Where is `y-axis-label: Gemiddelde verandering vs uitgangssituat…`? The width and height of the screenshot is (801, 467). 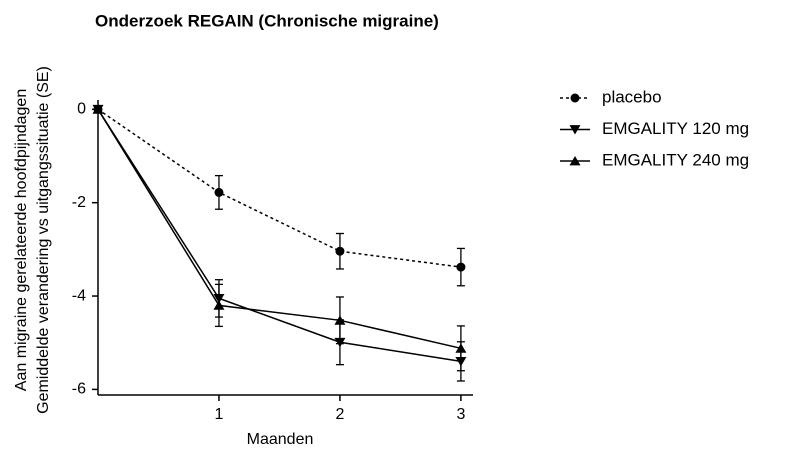 y-axis-label: Gemiddelde verandering vs uitgangssituat… is located at coordinates (43, 240).